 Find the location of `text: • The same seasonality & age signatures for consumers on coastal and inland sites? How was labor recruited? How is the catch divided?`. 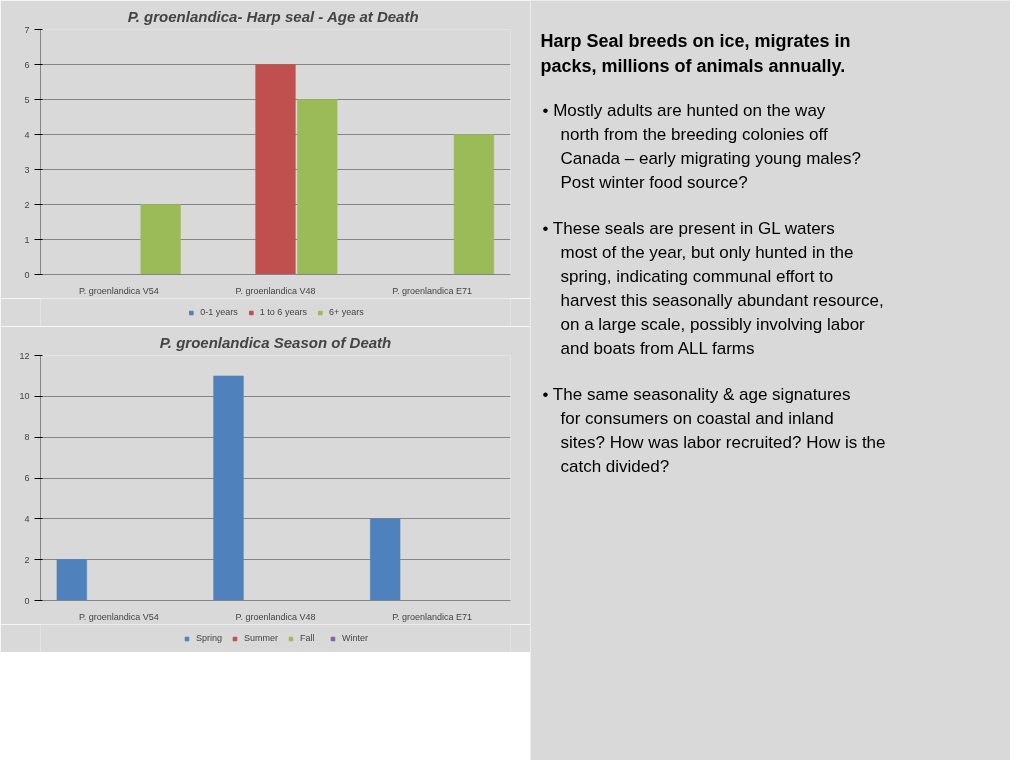

text: • The same seasonality & age signatures for consumers on coastal and inland sites? How was labor recruited? How is the catch divided? is located at coordinates (714, 430).